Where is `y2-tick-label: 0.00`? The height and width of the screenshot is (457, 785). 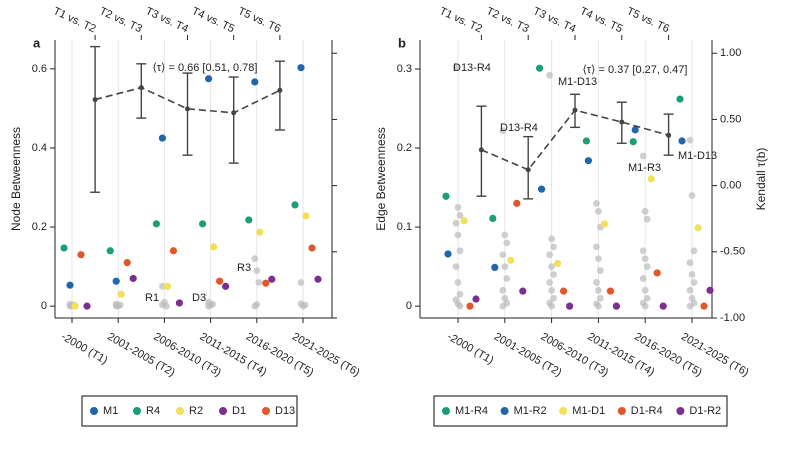
y2-tick-label: 0.00 is located at coordinates (730, 186).